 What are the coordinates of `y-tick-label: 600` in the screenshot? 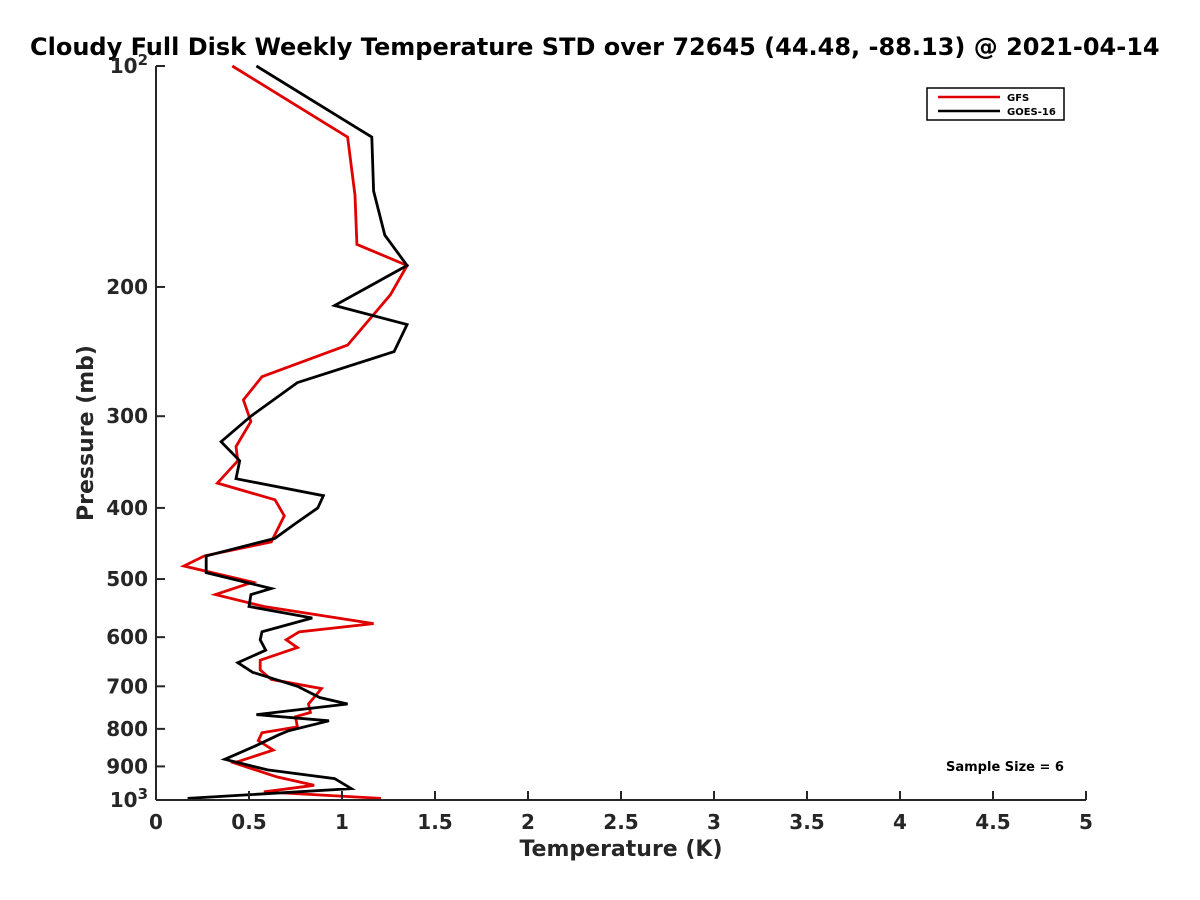 It's located at (127, 637).